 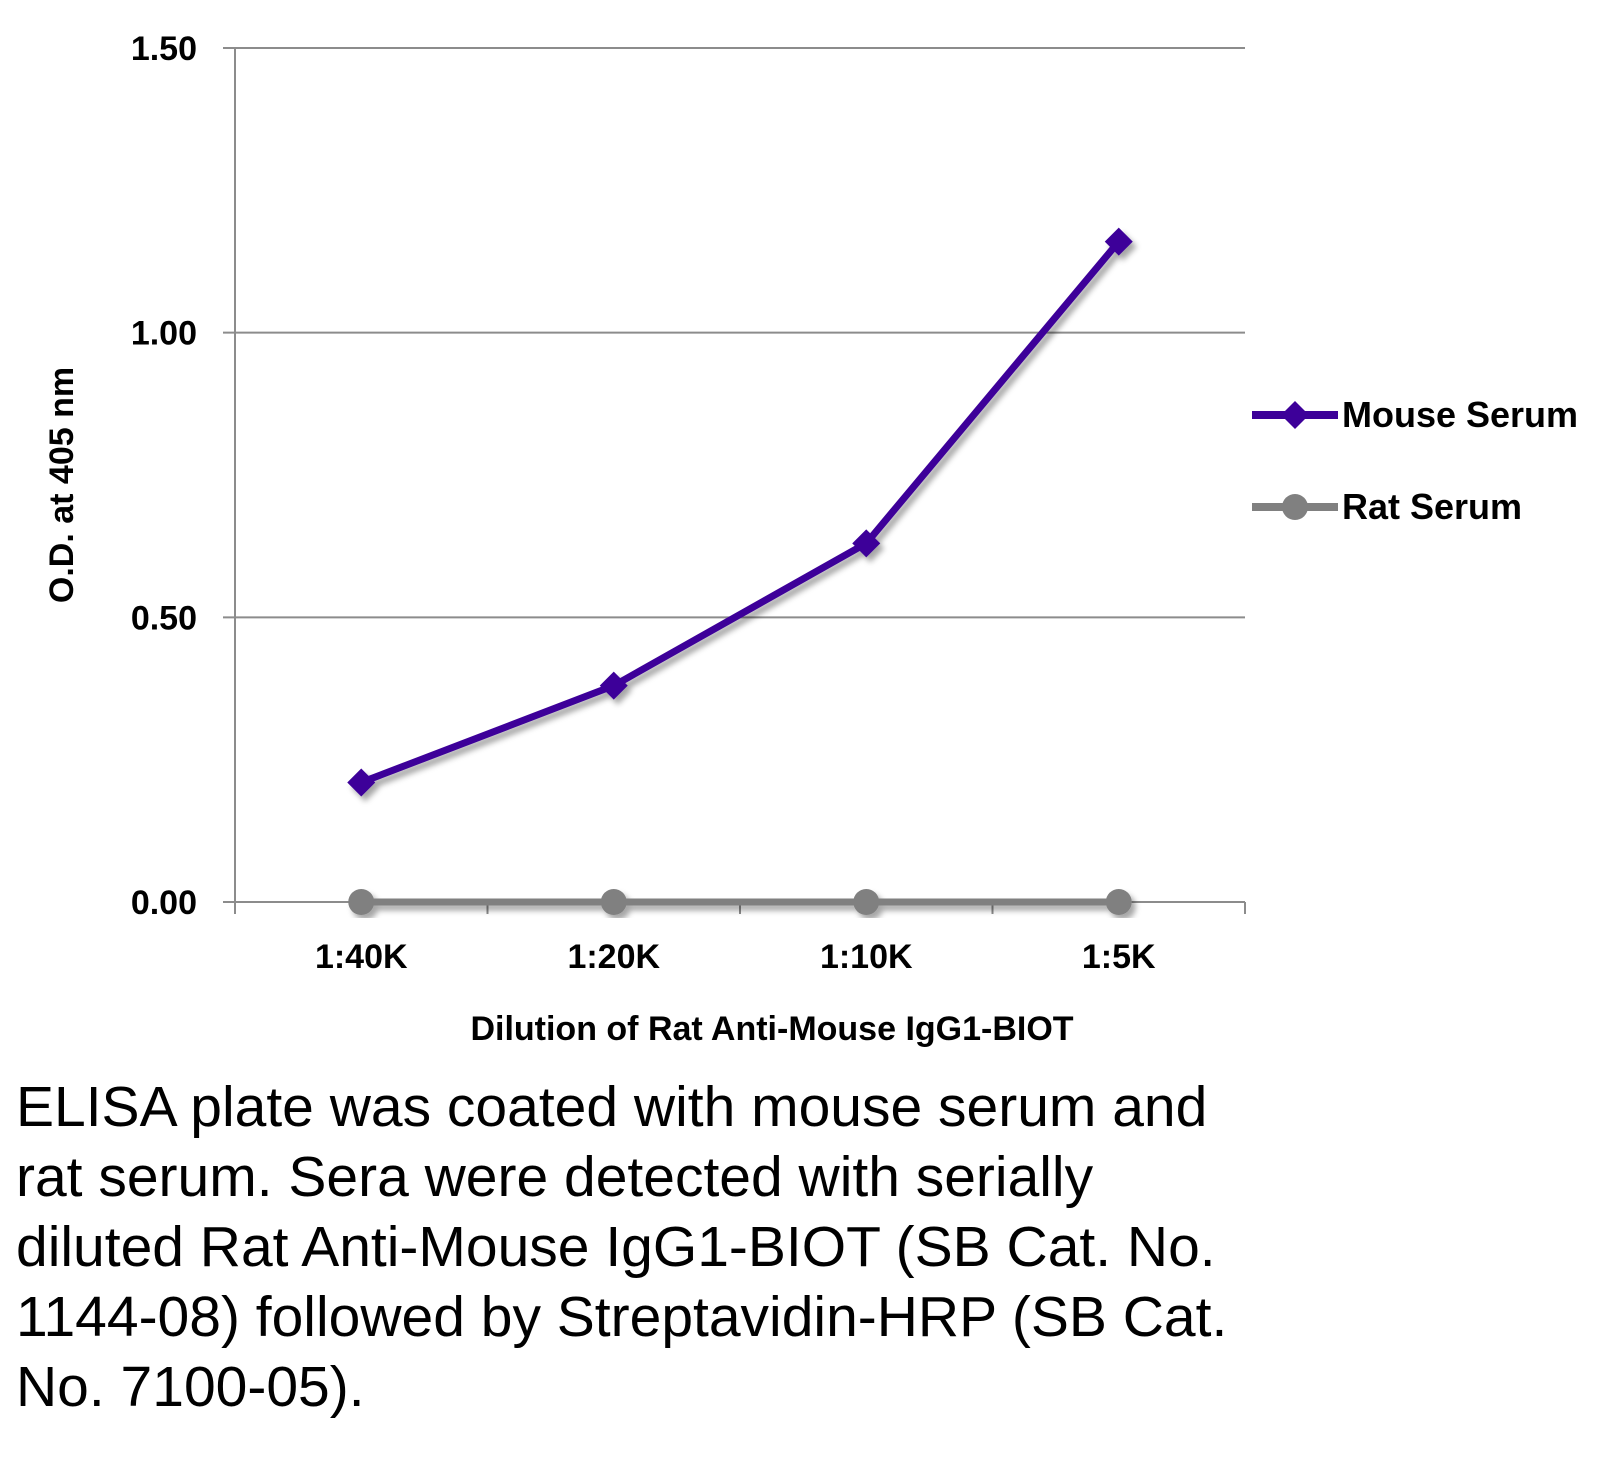 I want to click on y-tick-labels: 0.00 0.50 1.00 1.50, so click(x=164, y=476).